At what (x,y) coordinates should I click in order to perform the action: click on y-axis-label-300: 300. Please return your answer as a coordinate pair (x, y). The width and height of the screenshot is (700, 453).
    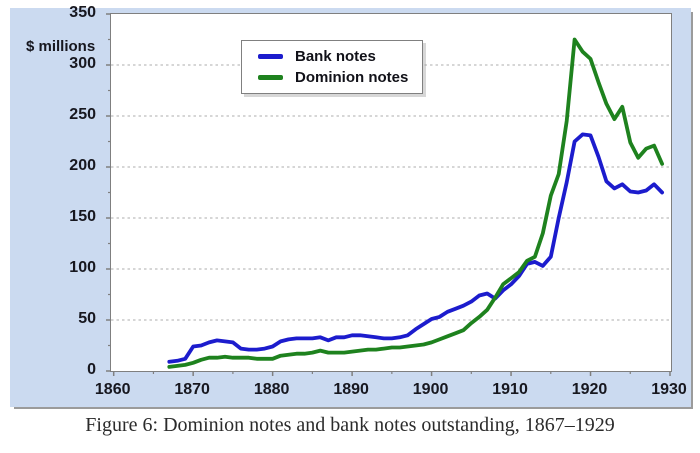
    Looking at the image, I should click on (82, 63).